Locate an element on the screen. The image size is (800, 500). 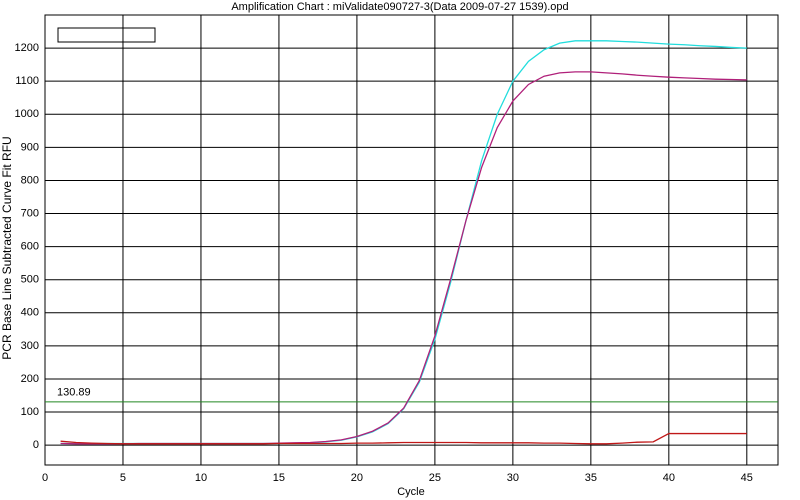
x-tick-label: 25 is located at coordinates (435, 478).